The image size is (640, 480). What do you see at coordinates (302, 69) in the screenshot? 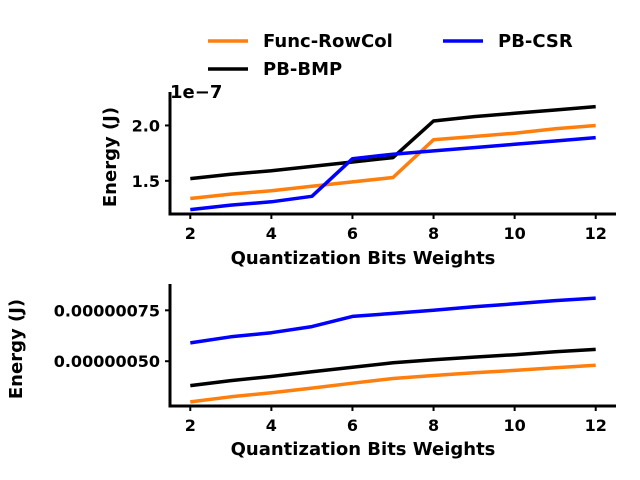
I see `legend-label-pb-bmp: PB-BMP` at bounding box center [302, 69].